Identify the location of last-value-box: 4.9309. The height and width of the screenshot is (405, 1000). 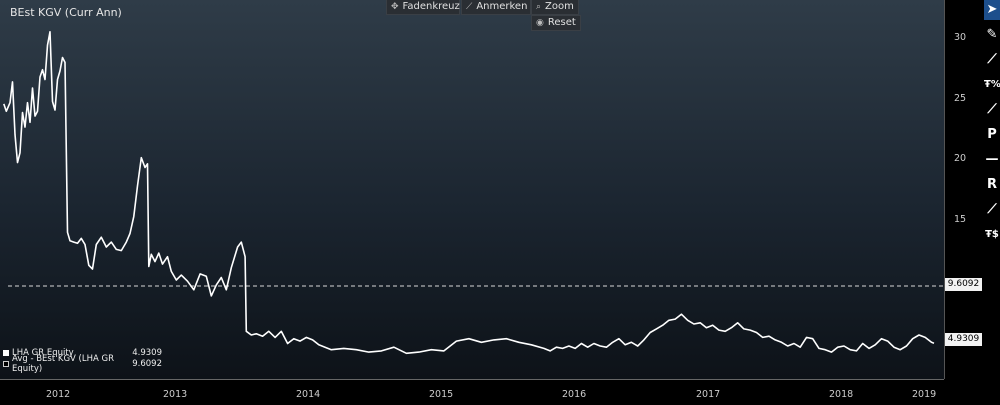
(963, 339).